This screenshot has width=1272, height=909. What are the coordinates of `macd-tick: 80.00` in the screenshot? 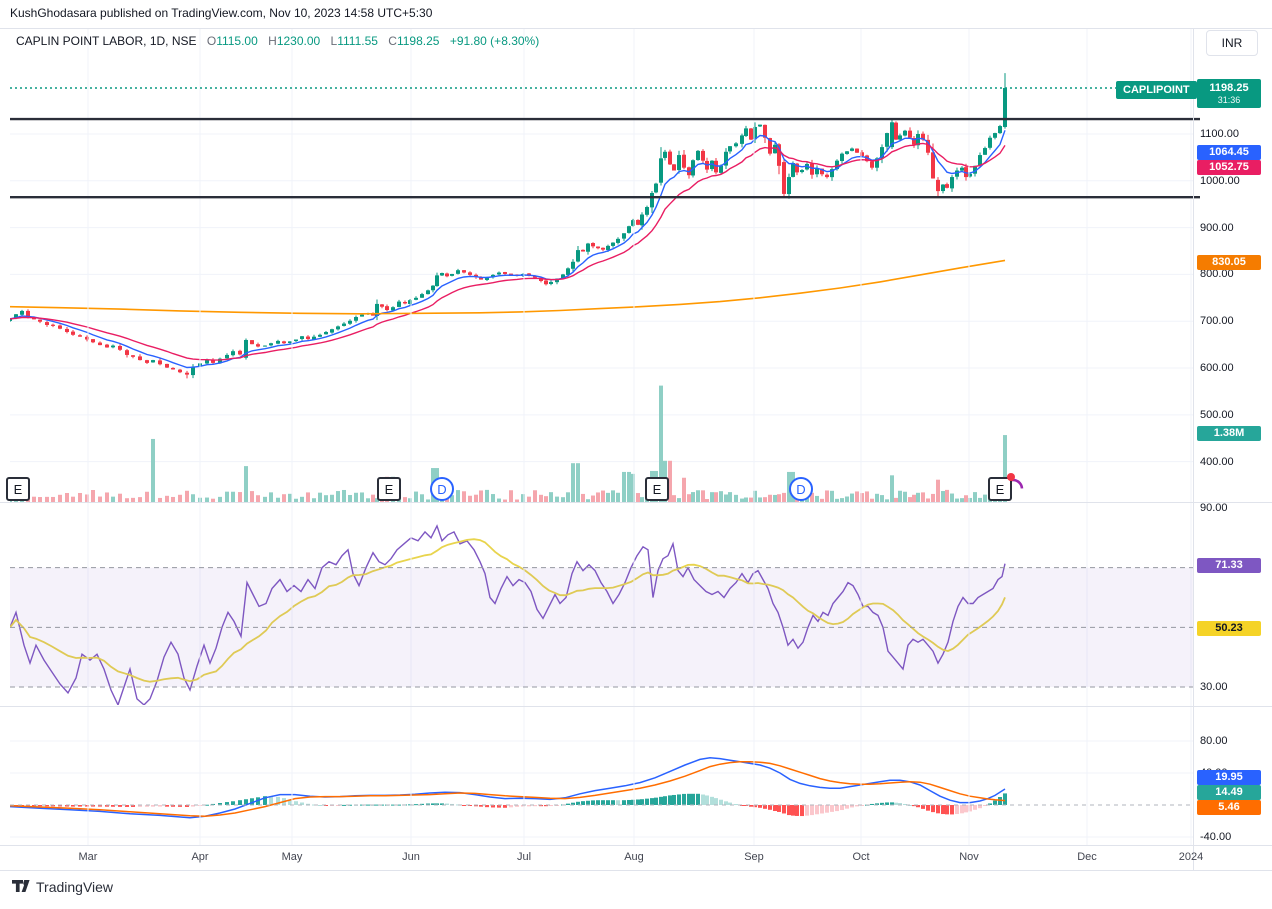 It's located at (1214, 741).